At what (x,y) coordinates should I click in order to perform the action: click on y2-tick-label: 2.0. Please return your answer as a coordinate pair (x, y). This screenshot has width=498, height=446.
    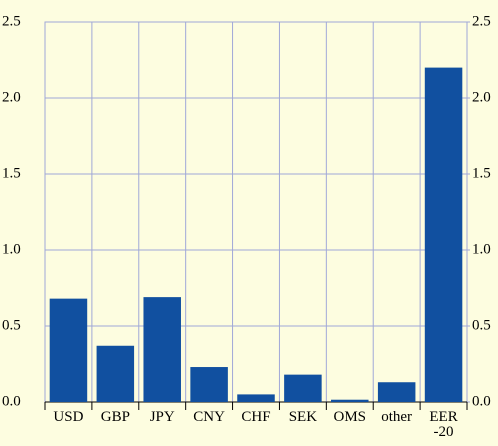
    Looking at the image, I should click on (481, 97).